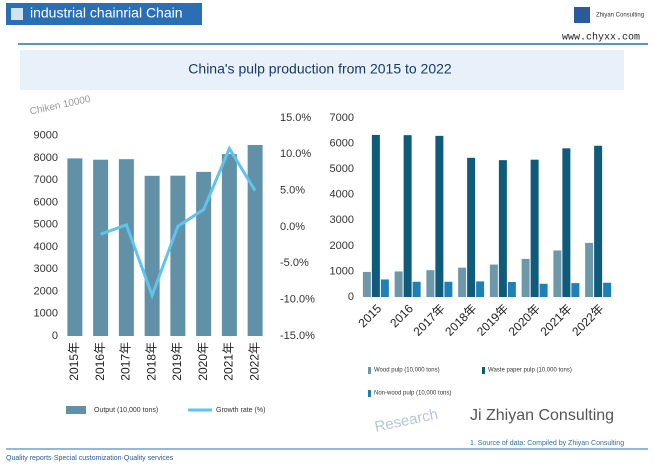 The width and height of the screenshot is (654, 467). What do you see at coordinates (151, 361) in the screenshot?
I see `x-tick-label: 2018年` at bounding box center [151, 361].